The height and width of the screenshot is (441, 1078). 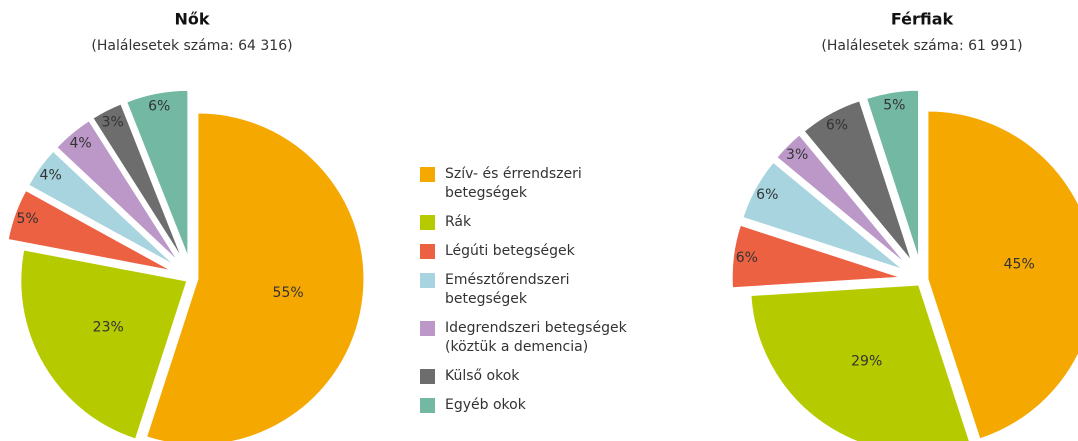 I want to click on chart-title: Nők, so click(x=191, y=19).